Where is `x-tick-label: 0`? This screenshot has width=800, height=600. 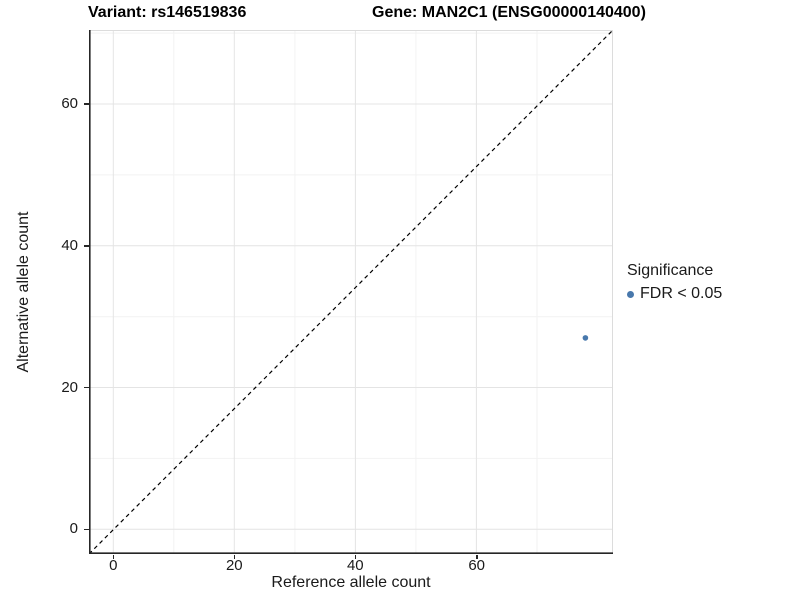
x-tick-label: 0 is located at coordinates (113, 565).